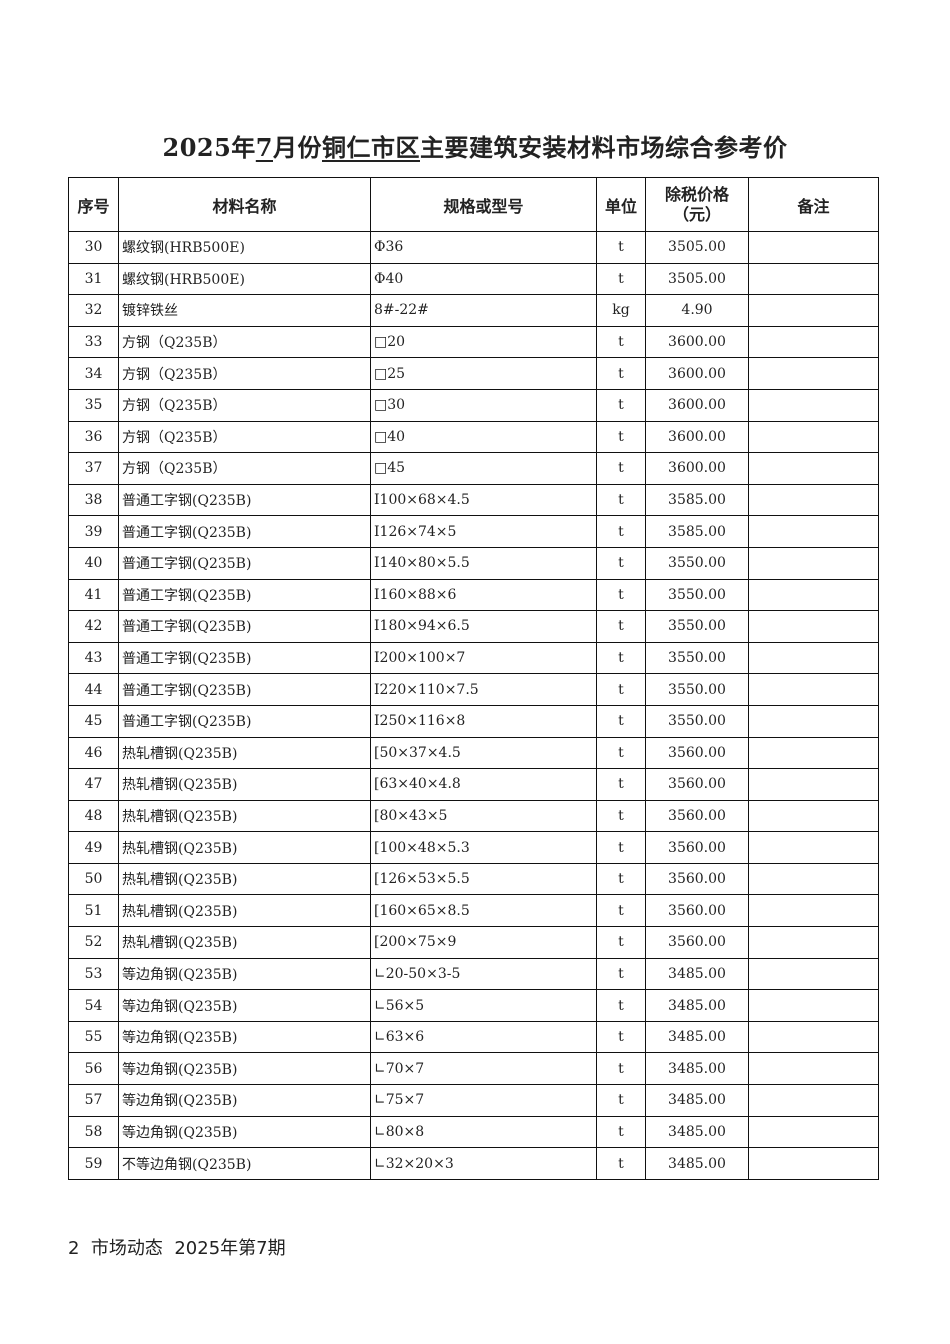  I want to click on table-row: 35 方钢（Q235B） □30 t 3600.00, so click(473, 405).